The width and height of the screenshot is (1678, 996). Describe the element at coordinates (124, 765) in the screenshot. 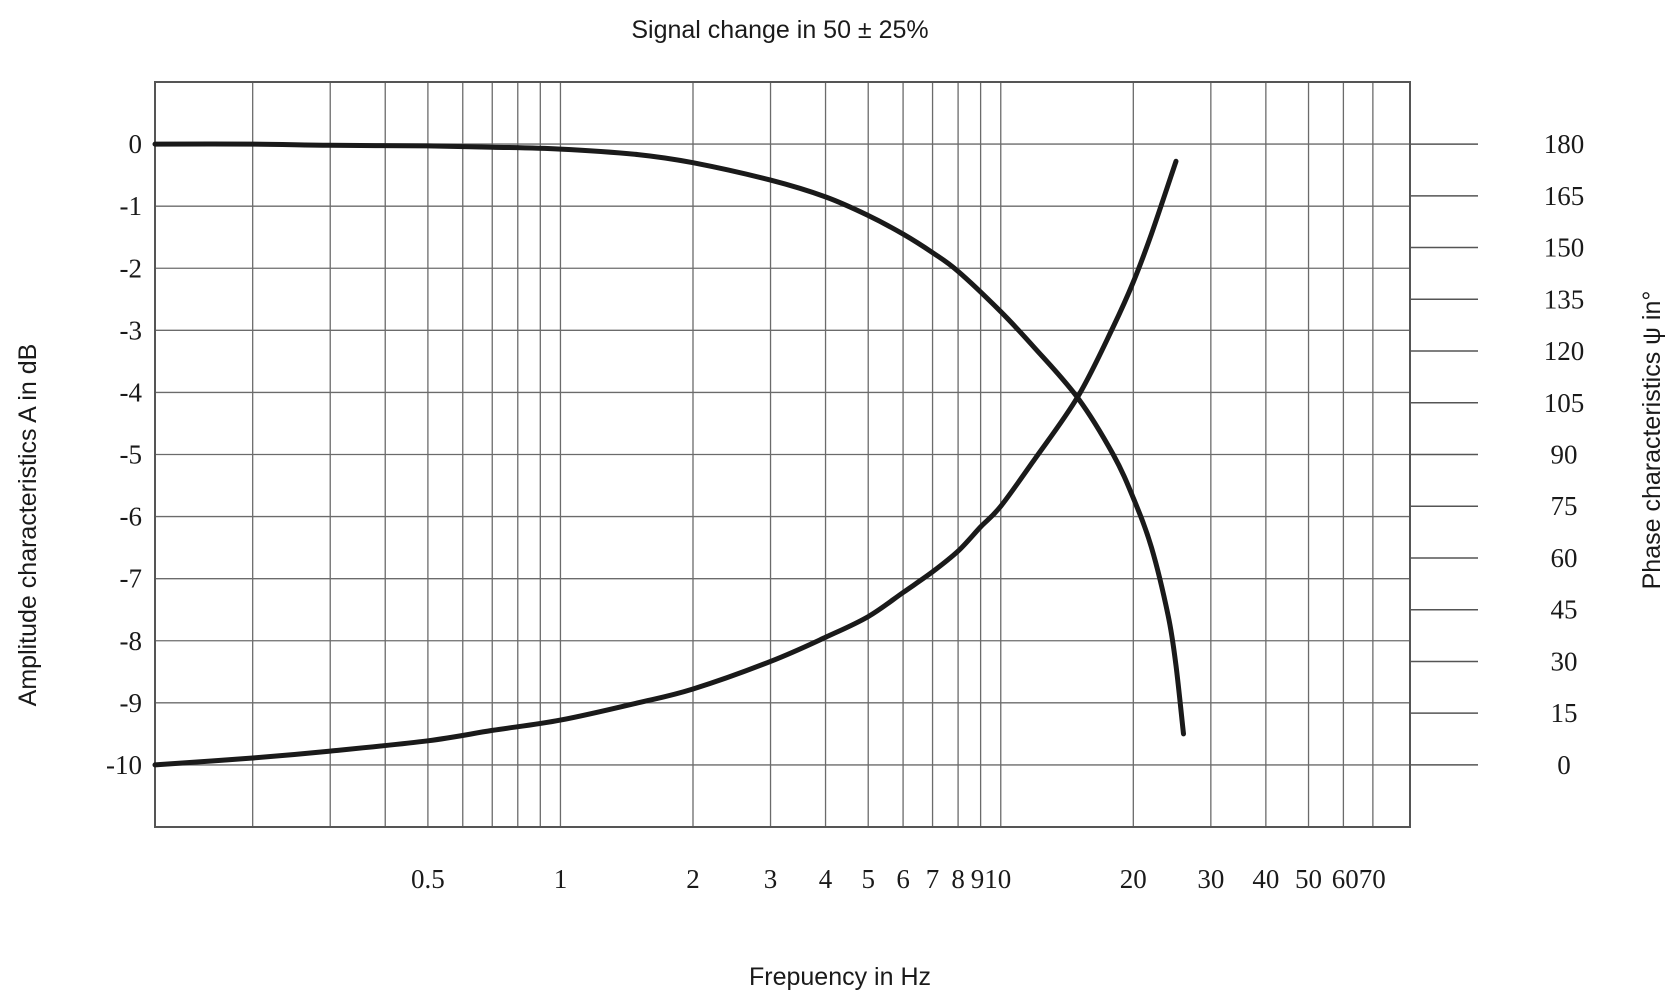

I see `y-left-tick-label: -10` at that location.